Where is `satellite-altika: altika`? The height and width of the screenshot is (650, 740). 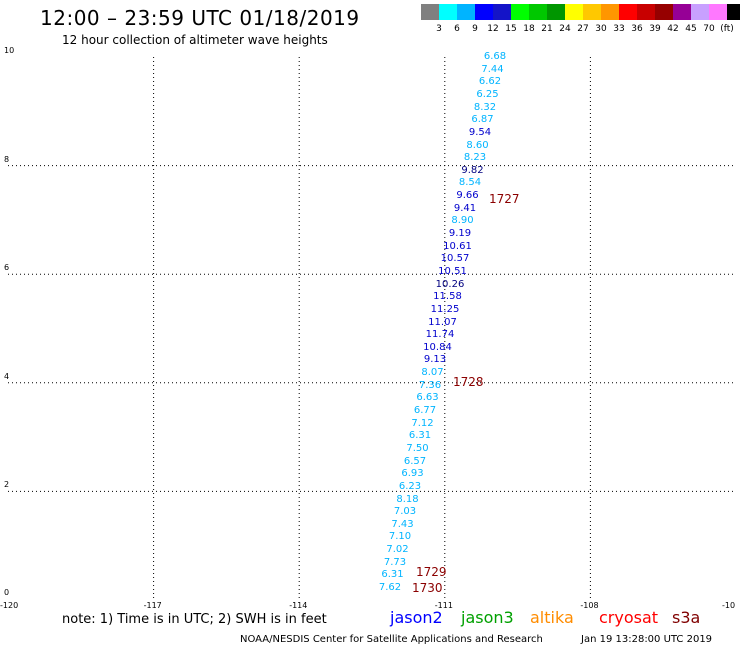 satellite-altika: altika is located at coordinates (552, 617).